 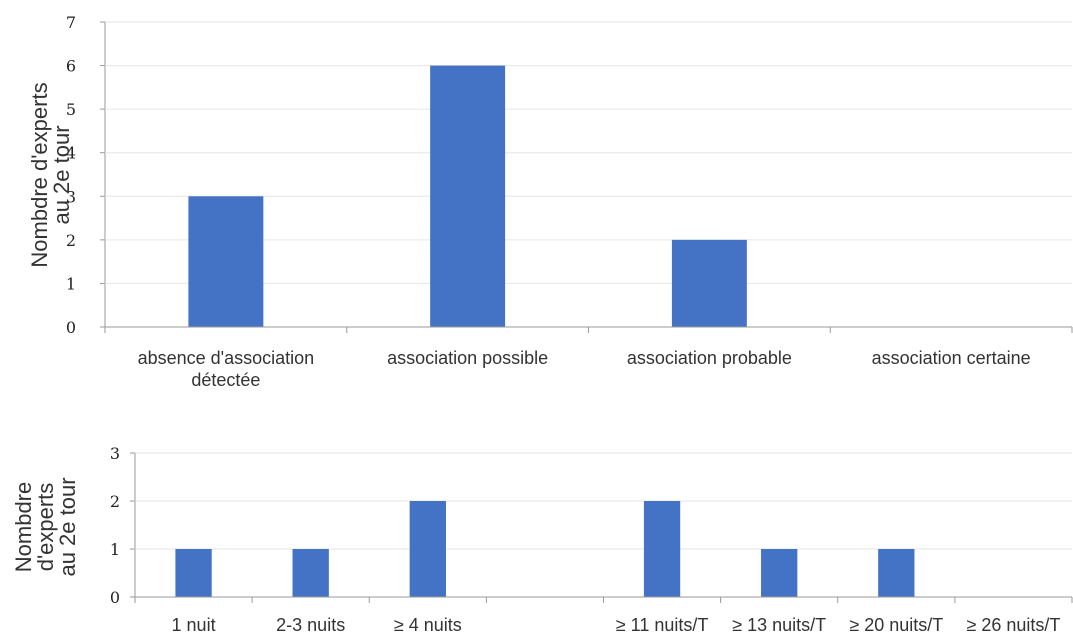 What do you see at coordinates (779, 623) in the screenshot?
I see `x-tick-label: ≥ 13 nuits/T` at bounding box center [779, 623].